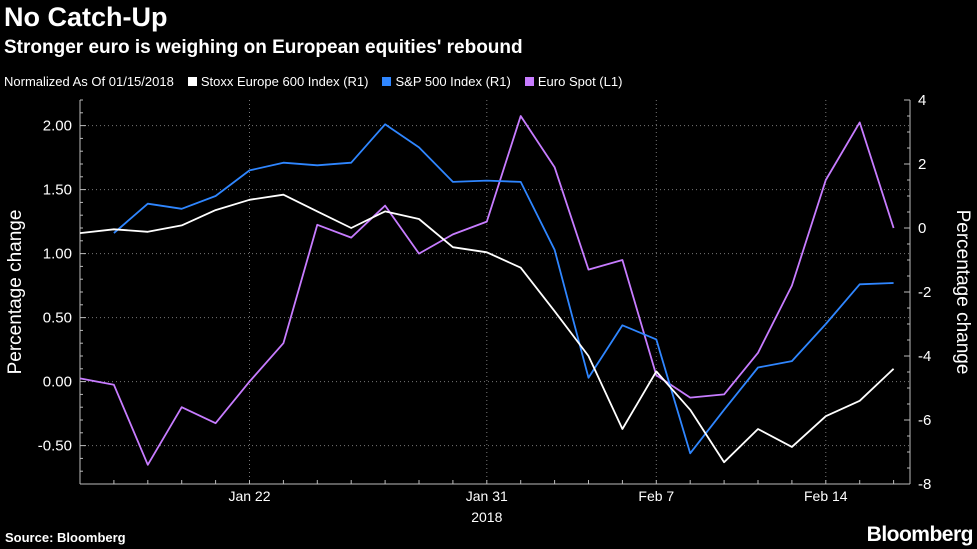  What do you see at coordinates (192, 81) in the screenshot?
I see `legend-swatch-stoxx` at bounding box center [192, 81].